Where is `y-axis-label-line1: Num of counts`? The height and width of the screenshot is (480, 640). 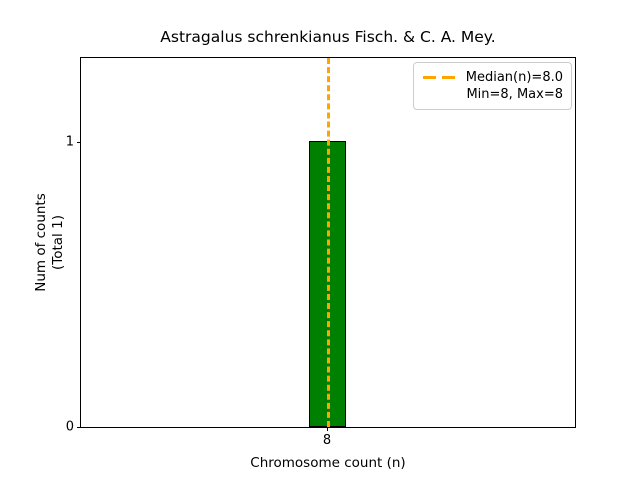
y-axis-label-line1: Num of counts is located at coordinates (41, 242).